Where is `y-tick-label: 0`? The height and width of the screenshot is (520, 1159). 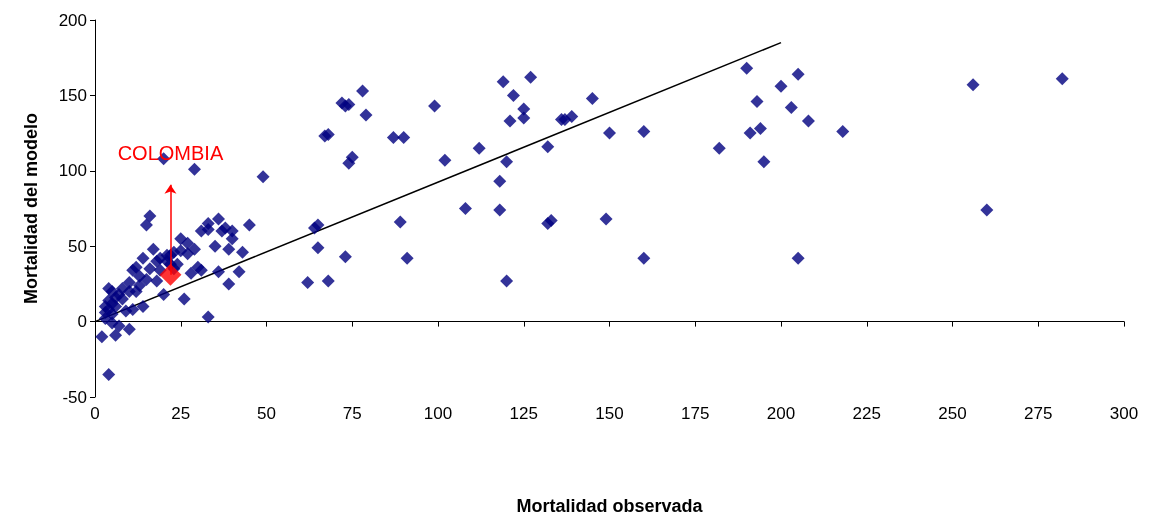
y-tick-label: 0 is located at coordinates (82, 322).